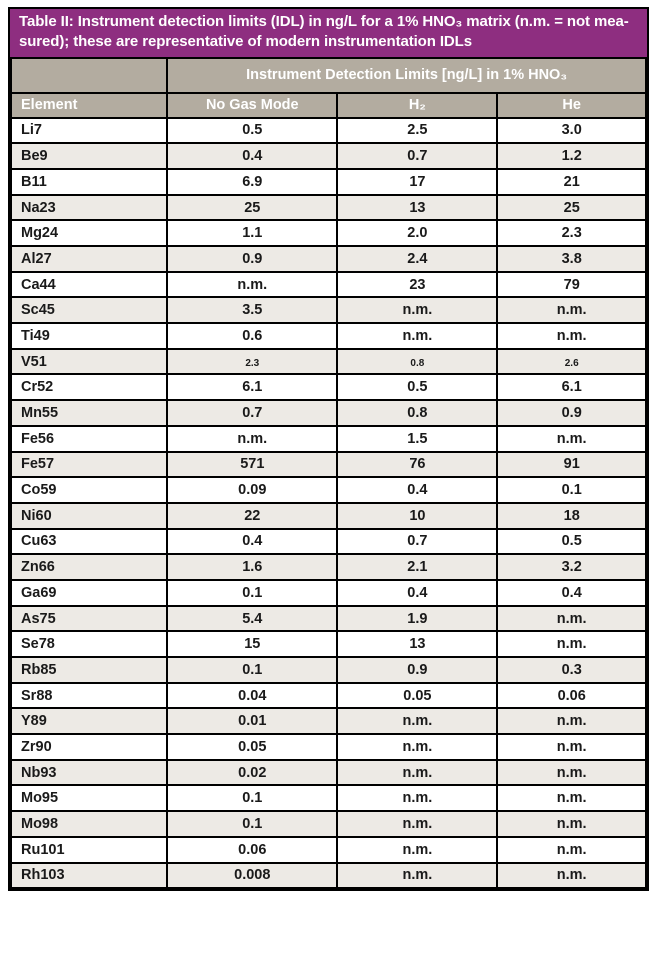  Describe the element at coordinates (417, 105) in the screenshot. I see `column-header-h2: H₂` at that location.